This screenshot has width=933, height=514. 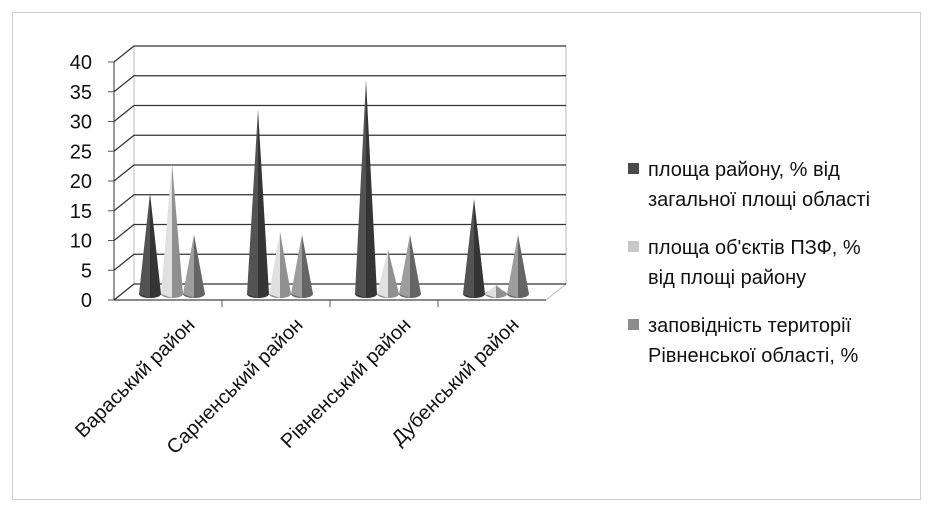 I want to click on legend-label-line: Рівненської області, %, so click(x=753, y=356).